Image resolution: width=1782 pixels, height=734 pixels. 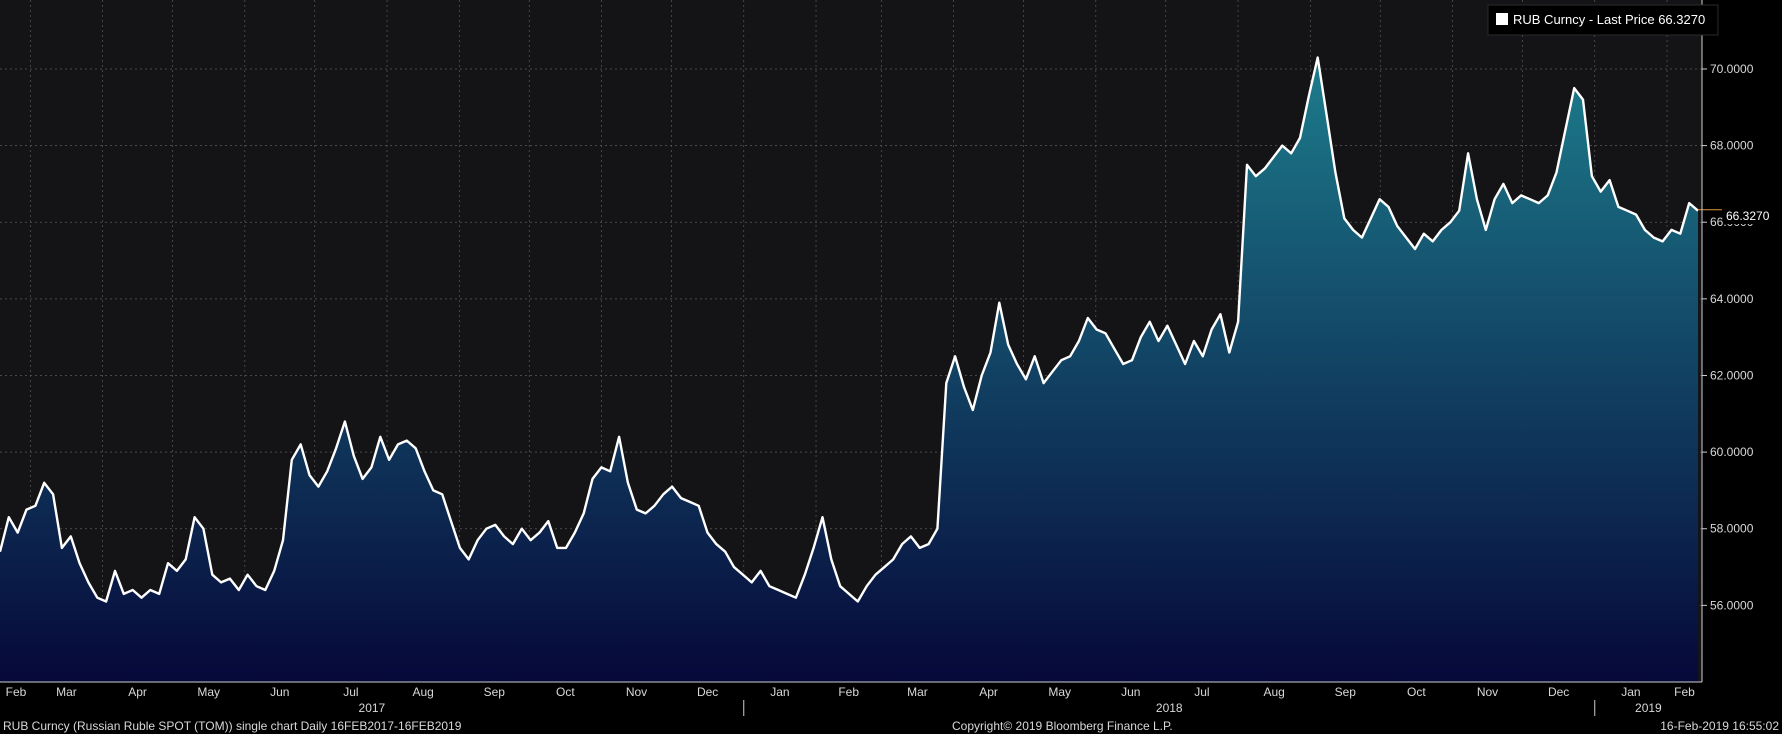 I want to click on y-tick-label: 60.0000, so click(x=1732, y=452).